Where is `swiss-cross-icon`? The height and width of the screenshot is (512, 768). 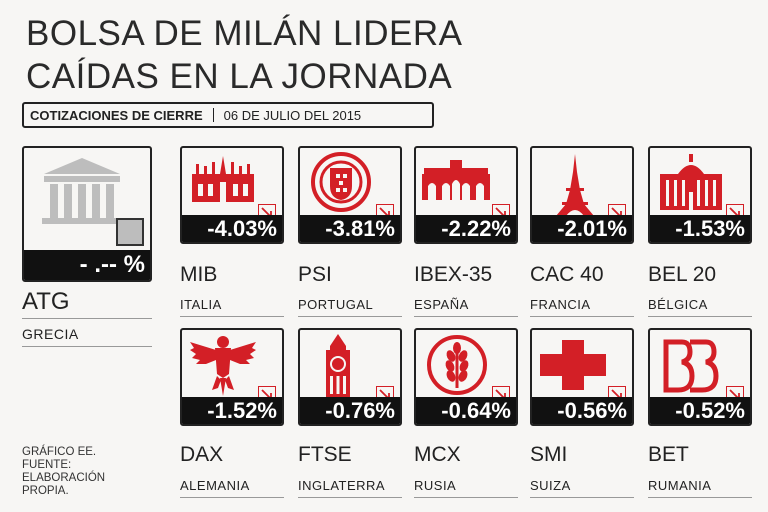
swiss-cross-icon is located at coordinates (573, 365).